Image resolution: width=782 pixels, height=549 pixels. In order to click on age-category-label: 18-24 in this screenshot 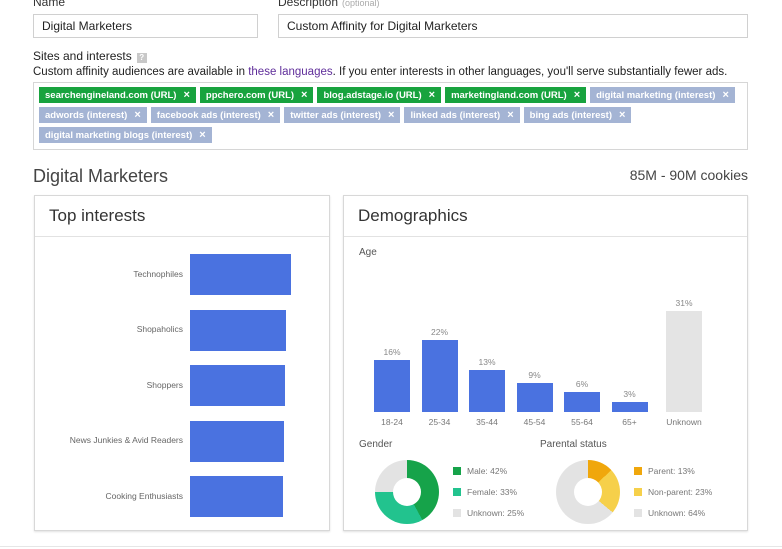, I will do `click(392, 422)`.